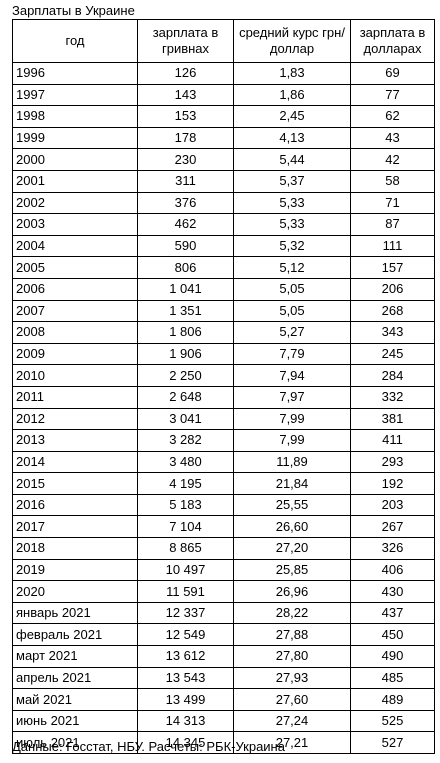 This screenshot has width=440, height=763. Describe the element at coordinates (185, 527) in the screenshot. I see `cell-salary-uah: 7 104` at that location.